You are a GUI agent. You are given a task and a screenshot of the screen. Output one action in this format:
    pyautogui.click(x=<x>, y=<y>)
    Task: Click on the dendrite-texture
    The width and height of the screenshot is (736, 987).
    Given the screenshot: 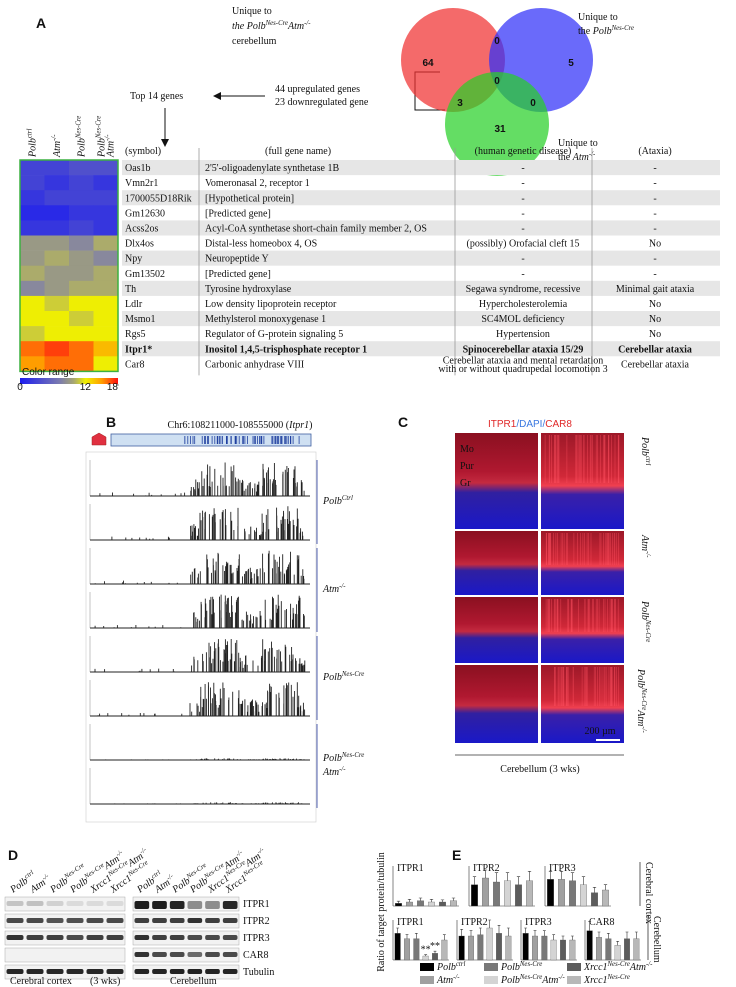 What is the action you would take?
    pyautogui.click(x=582, y=615)
    